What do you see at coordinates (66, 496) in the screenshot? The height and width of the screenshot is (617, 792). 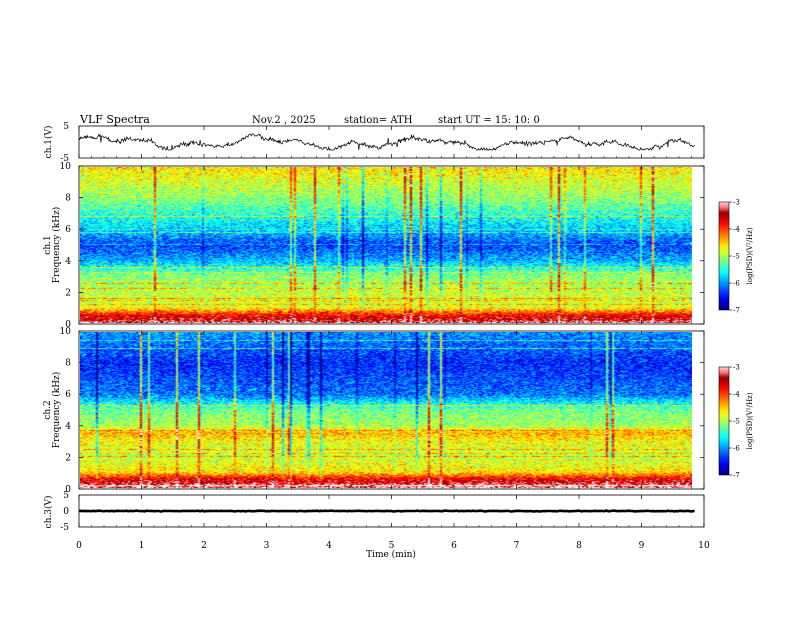 I see `ch3-ytick-top: 5` at bounding box center [66, 496].